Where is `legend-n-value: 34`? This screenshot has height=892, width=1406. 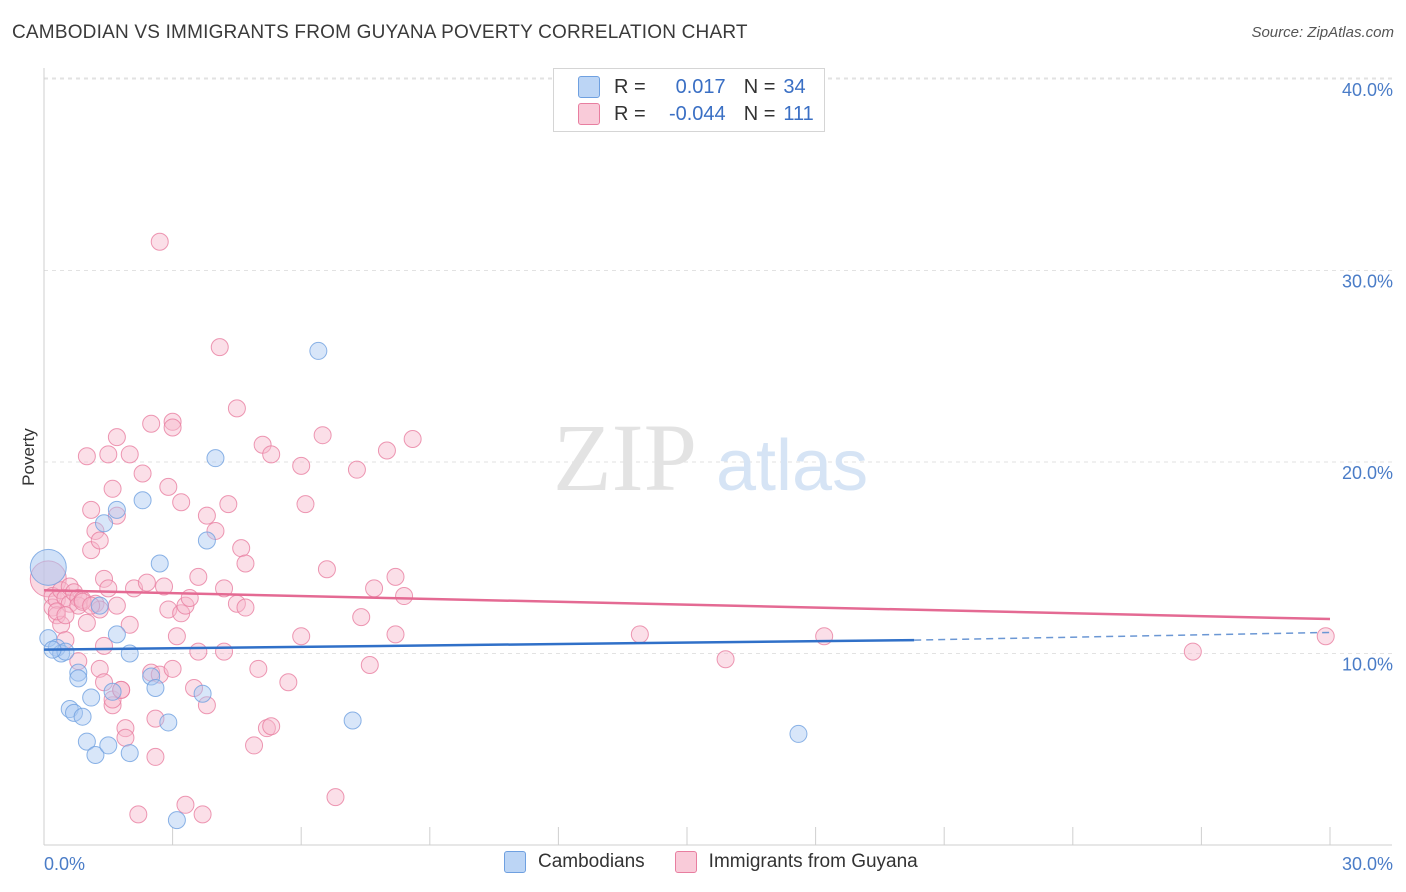 legend-n-value: 34 is located at coordinates (794, 86).